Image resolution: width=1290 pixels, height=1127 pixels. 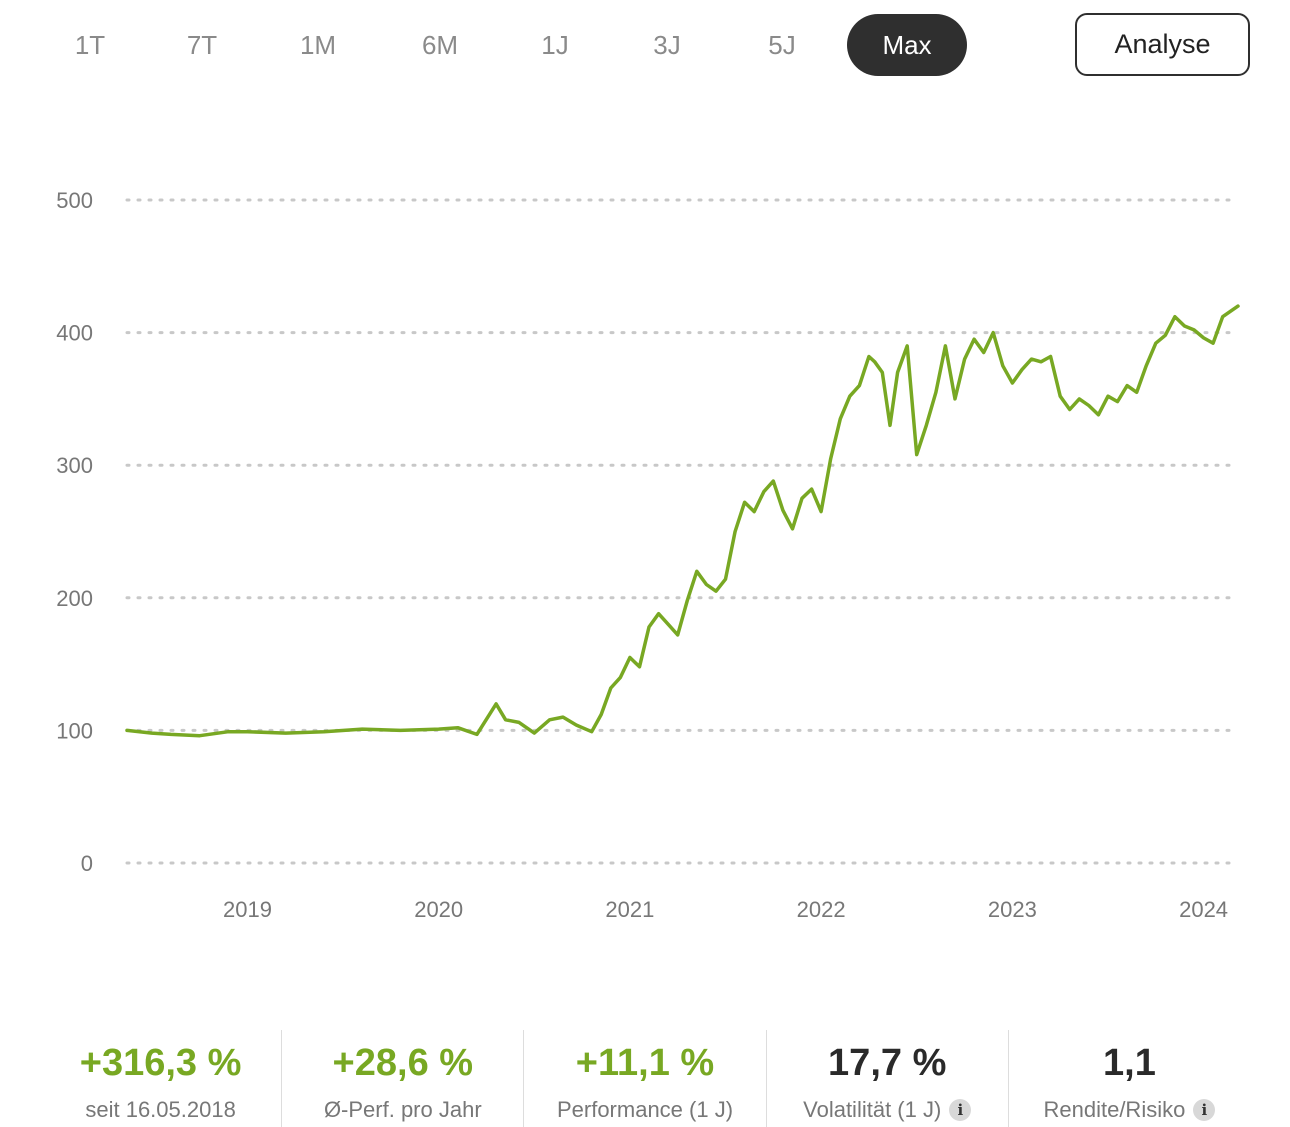 I want to click on stat-return-risk: 1,1 Rendite/Risiko i, so click(x=1128, y=1078).